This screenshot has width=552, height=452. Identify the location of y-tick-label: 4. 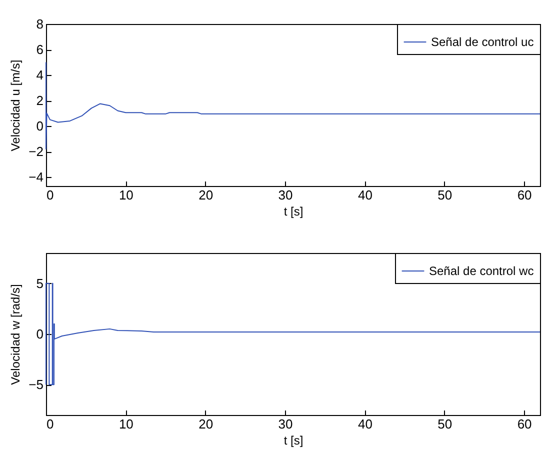
(40, 75).